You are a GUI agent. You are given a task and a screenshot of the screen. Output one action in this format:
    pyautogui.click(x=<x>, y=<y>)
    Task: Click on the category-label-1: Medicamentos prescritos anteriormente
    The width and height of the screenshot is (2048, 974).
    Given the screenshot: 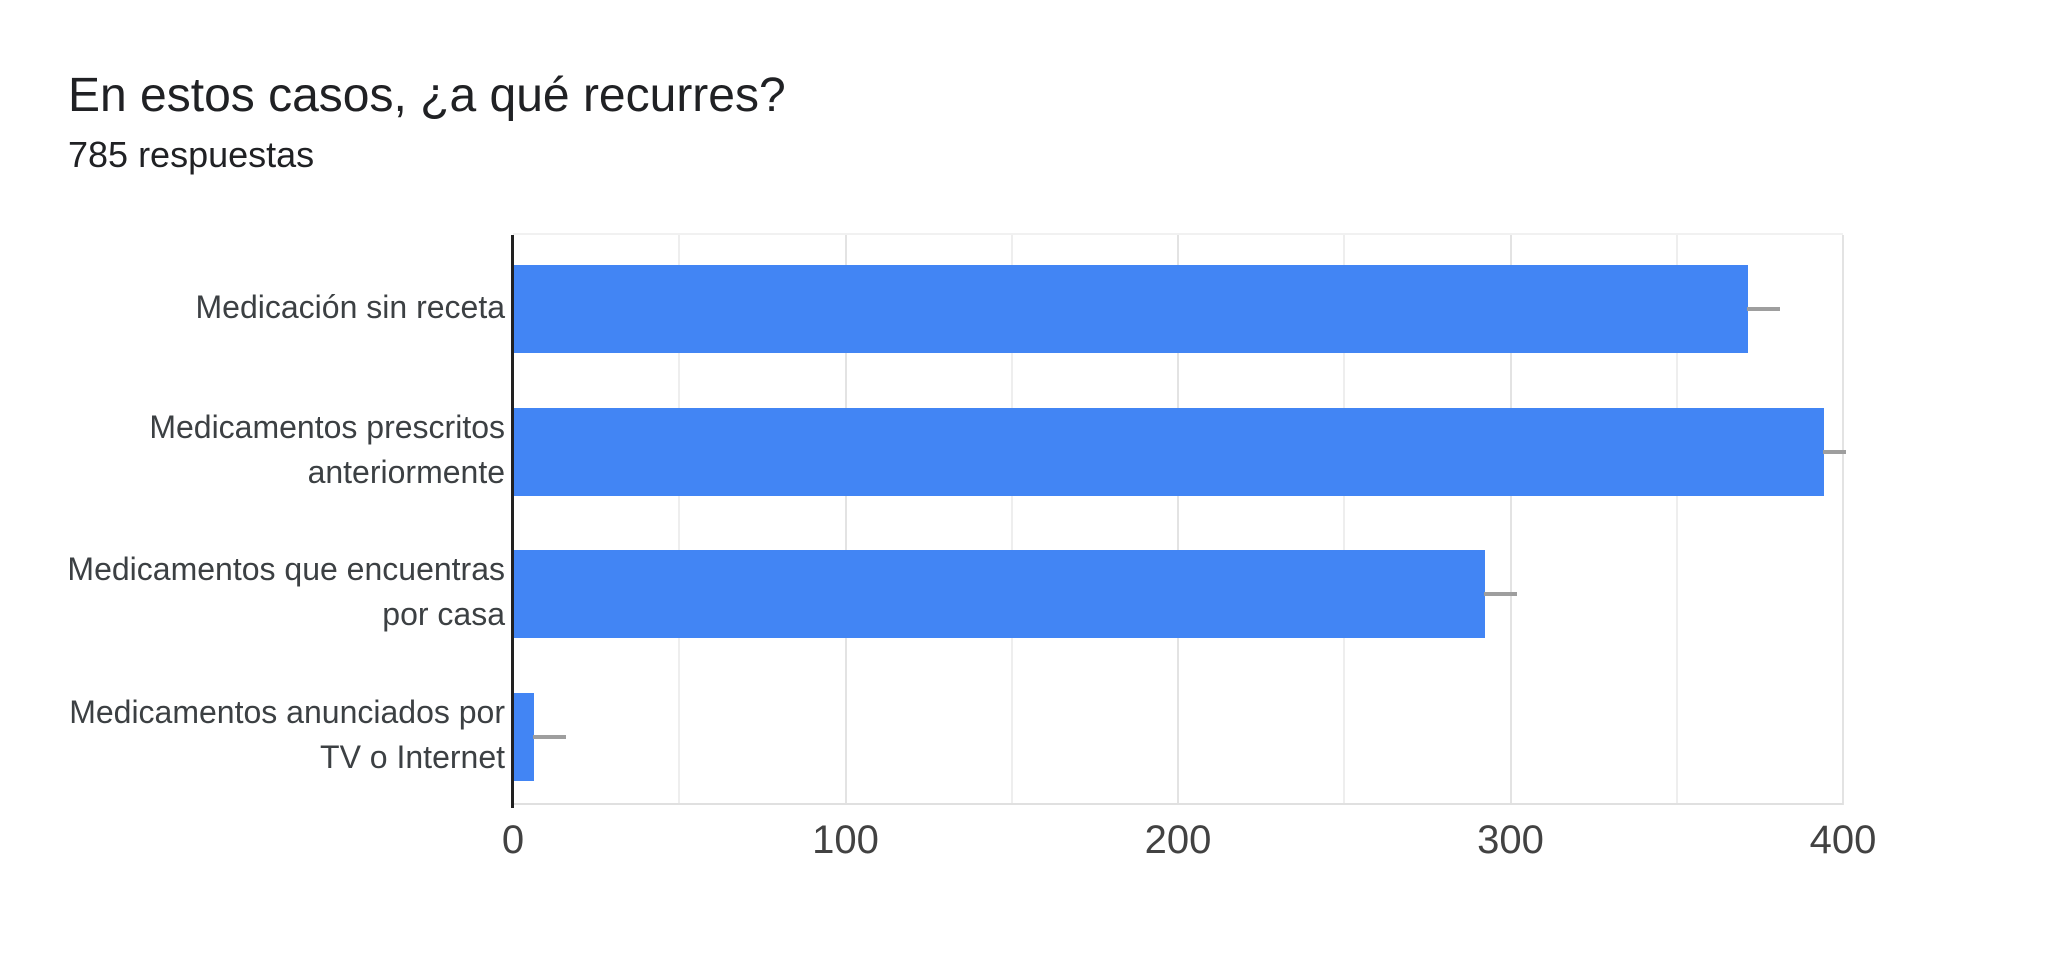 What is the action you would take?
    pyautogui.click(x=252, y=450)
    